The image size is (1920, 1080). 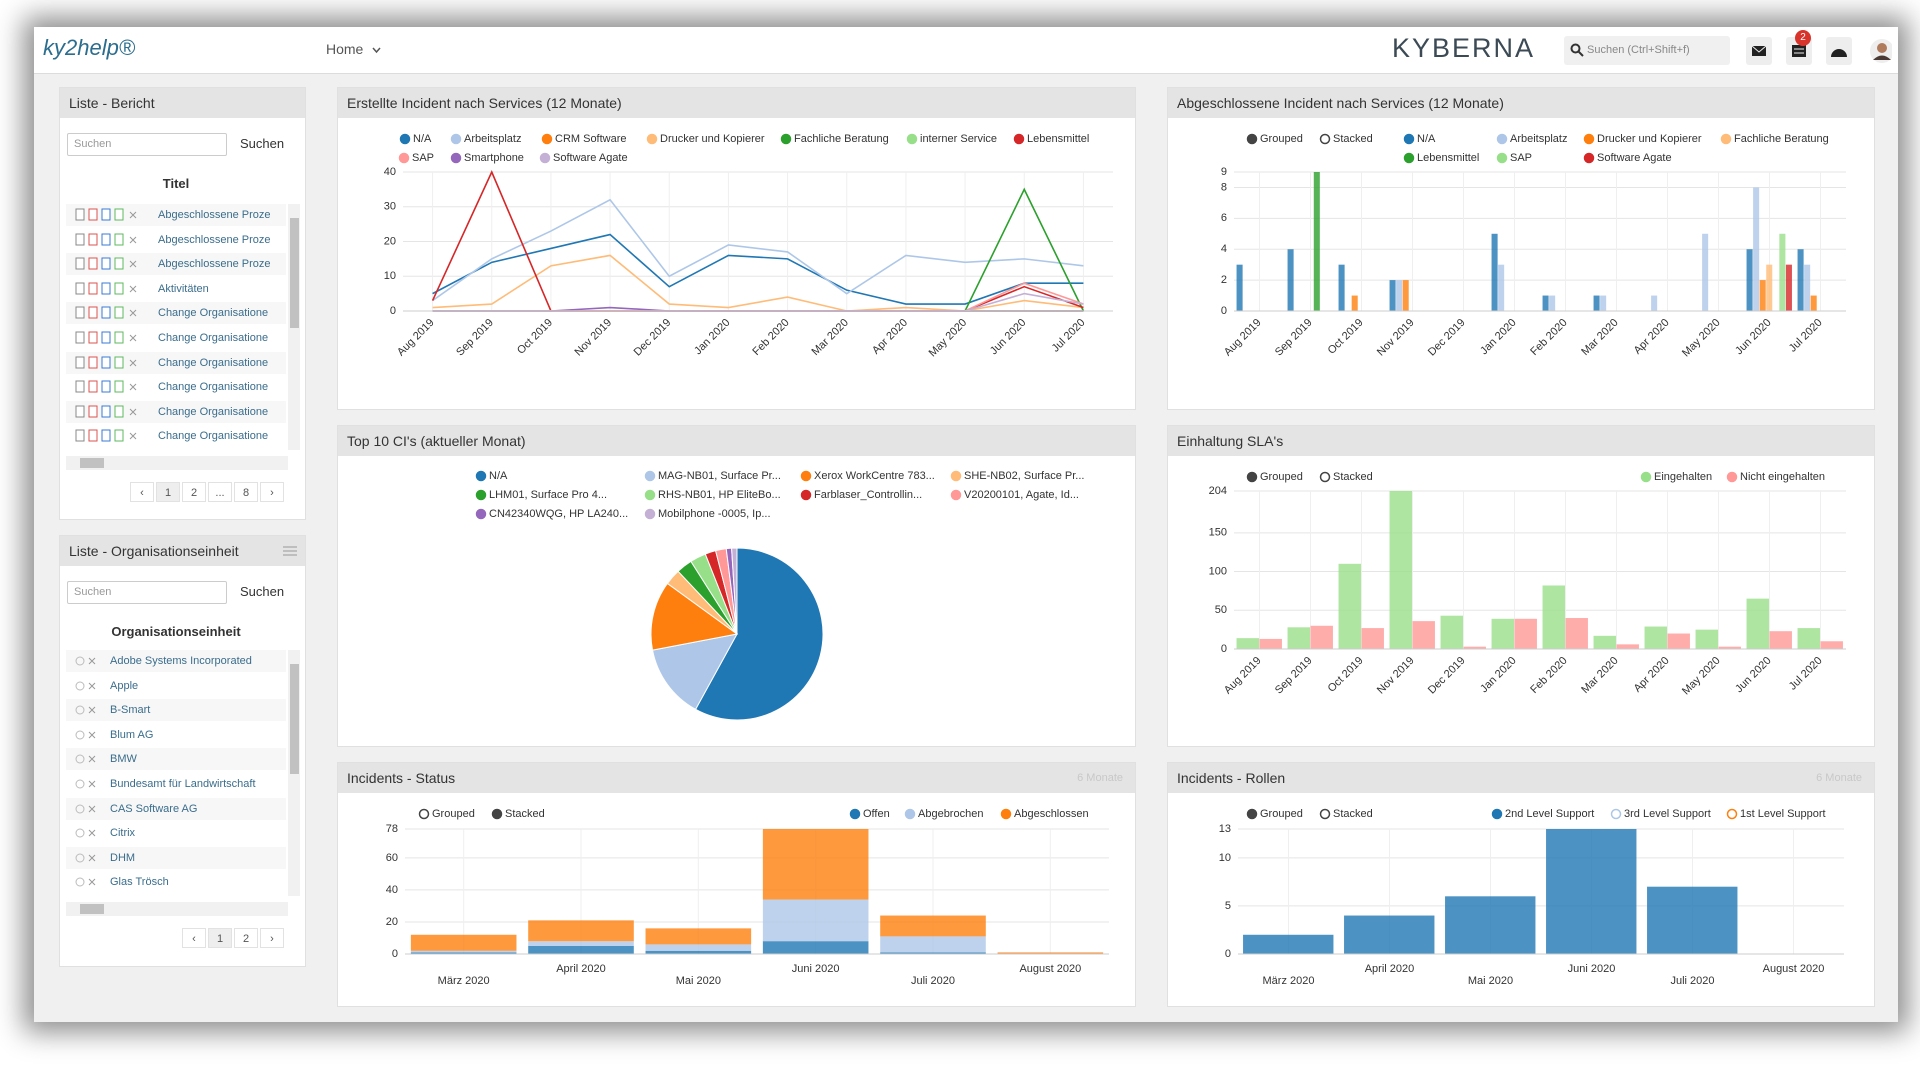 What do you see at coordinates (176, 685) in the screenshot?
I see `list-row: Apple` at bounding box center [176, 685].